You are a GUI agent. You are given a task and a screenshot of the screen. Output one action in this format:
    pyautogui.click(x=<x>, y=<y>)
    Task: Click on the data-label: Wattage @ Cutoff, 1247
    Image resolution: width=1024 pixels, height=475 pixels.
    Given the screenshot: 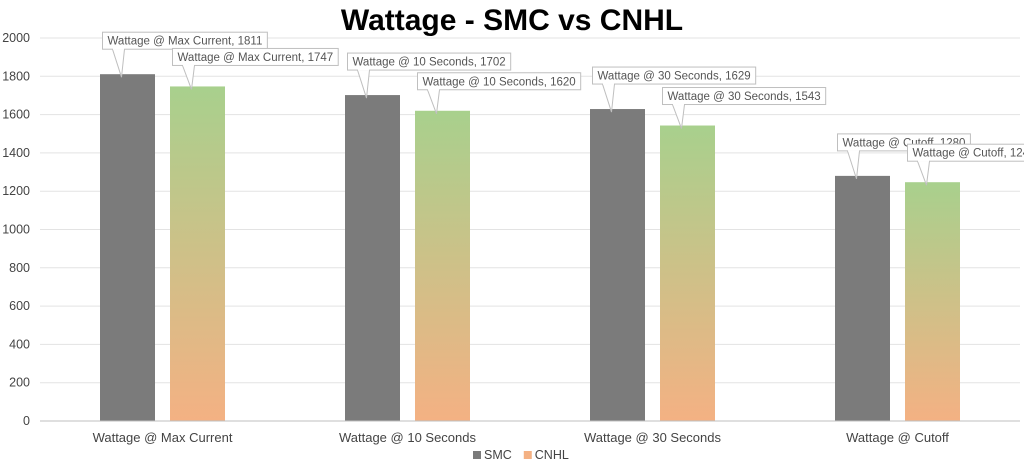 What is the action you would take?
    pyautogui.click(x=968, y=154)
    